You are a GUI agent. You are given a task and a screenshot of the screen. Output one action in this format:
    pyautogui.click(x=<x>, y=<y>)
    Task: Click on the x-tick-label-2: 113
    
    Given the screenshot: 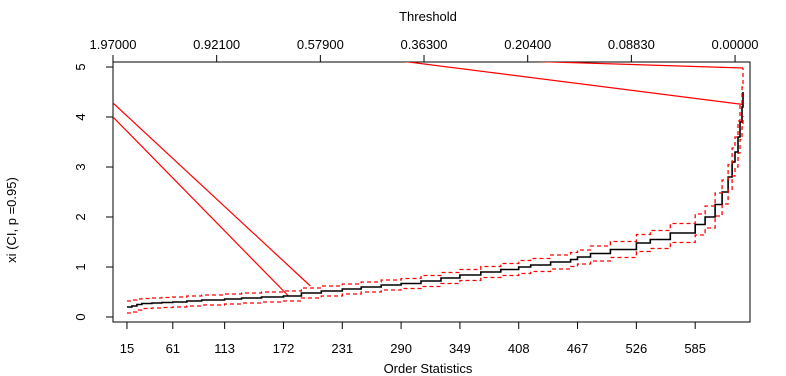 What is the action you would take?
    pyautogui.click(x=224, y=348)
    